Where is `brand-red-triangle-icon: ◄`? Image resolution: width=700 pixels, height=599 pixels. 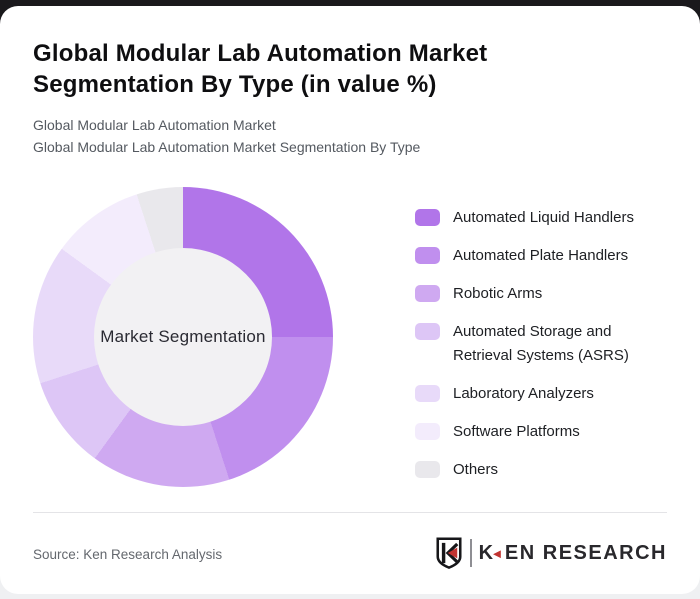
brand-red-triangle-icon: ◄ is located at coordinates (497, 553).